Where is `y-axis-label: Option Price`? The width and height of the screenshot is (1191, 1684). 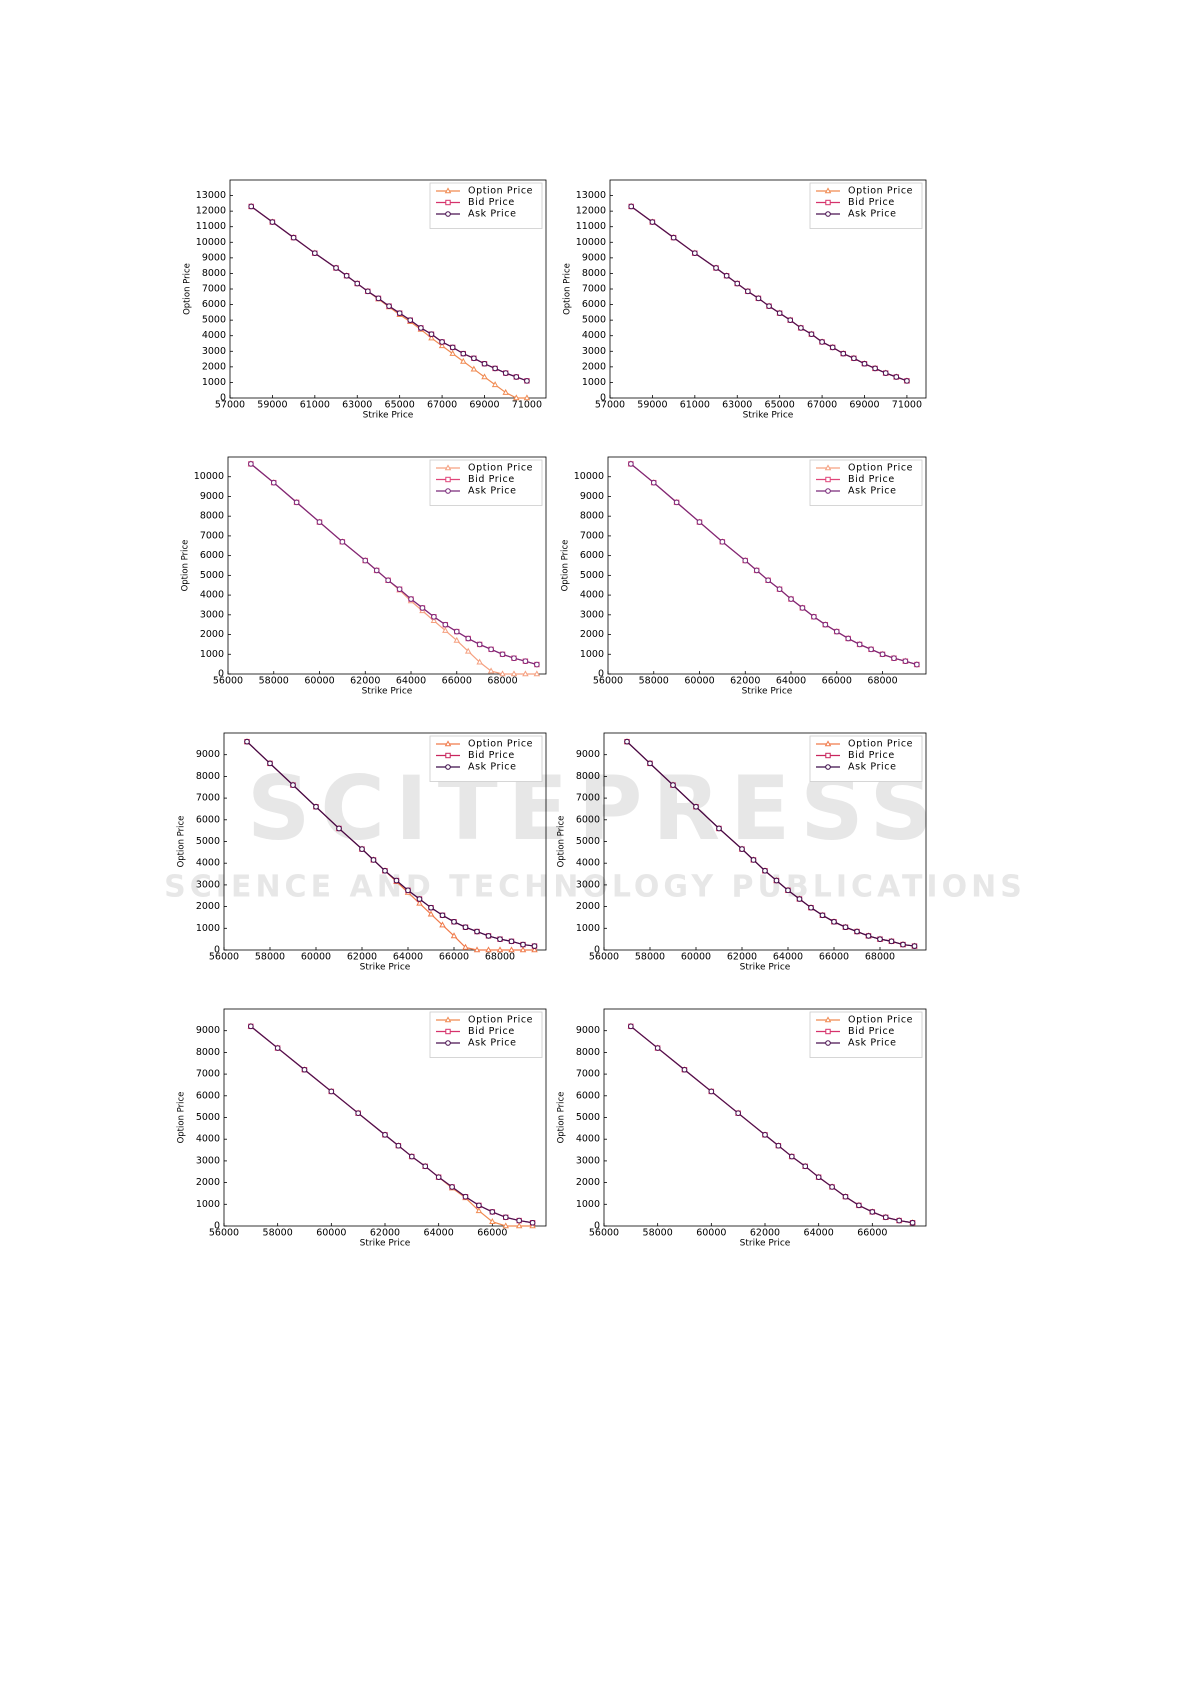 y-axis-label: Option Price is located at coordinates (568, 289).